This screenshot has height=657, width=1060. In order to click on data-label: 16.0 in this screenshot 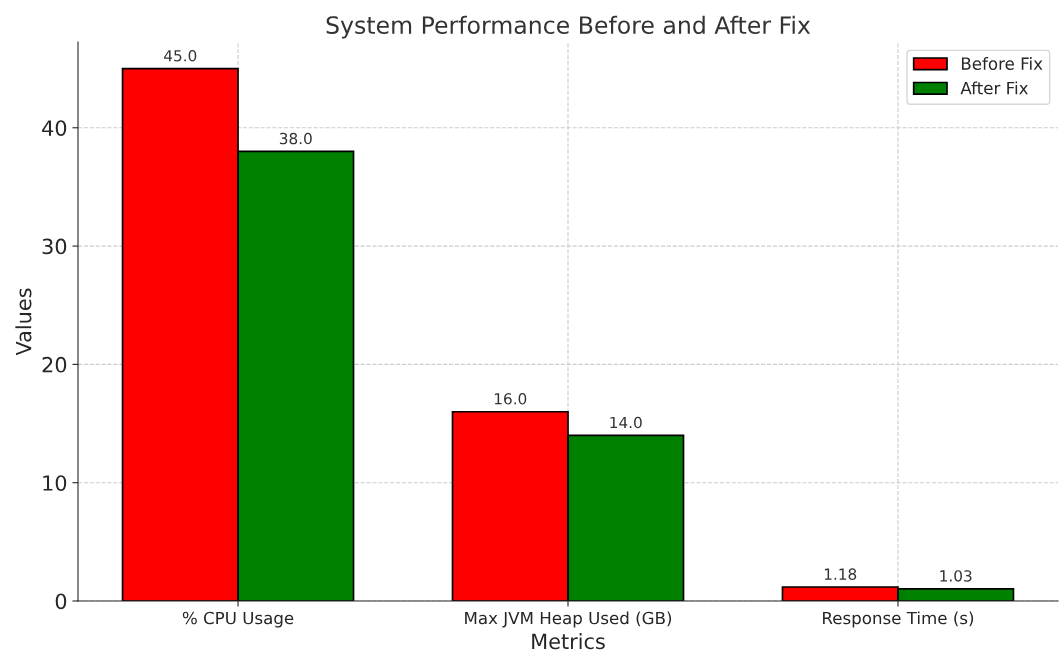, I will do `click(510, 399)`.